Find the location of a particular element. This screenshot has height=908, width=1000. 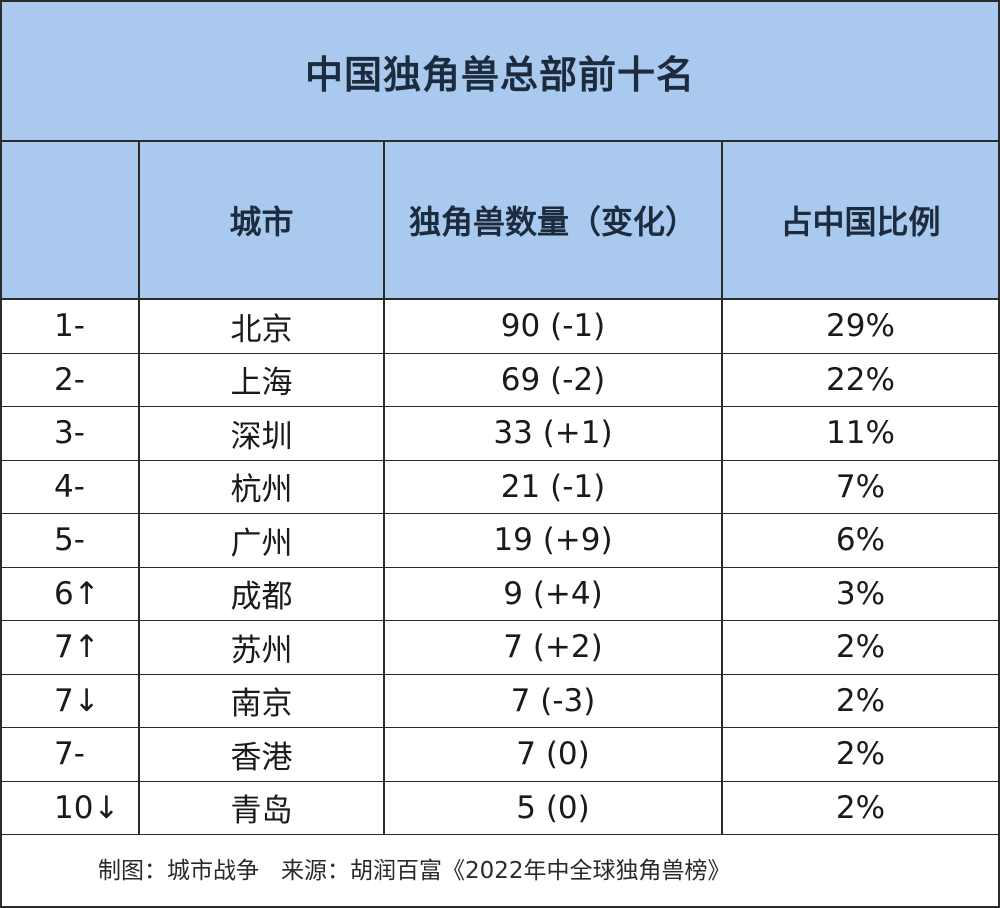

header-rank is located at coordinates (71, 221).